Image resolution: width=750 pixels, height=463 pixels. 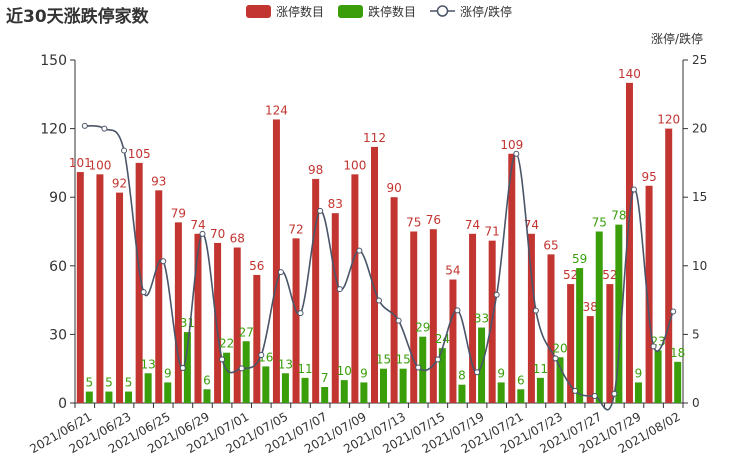 What do you see at coordinates (129, 383) in the screenshot?
I see `bar-down-label: 5` at bounding box center [129, 383].